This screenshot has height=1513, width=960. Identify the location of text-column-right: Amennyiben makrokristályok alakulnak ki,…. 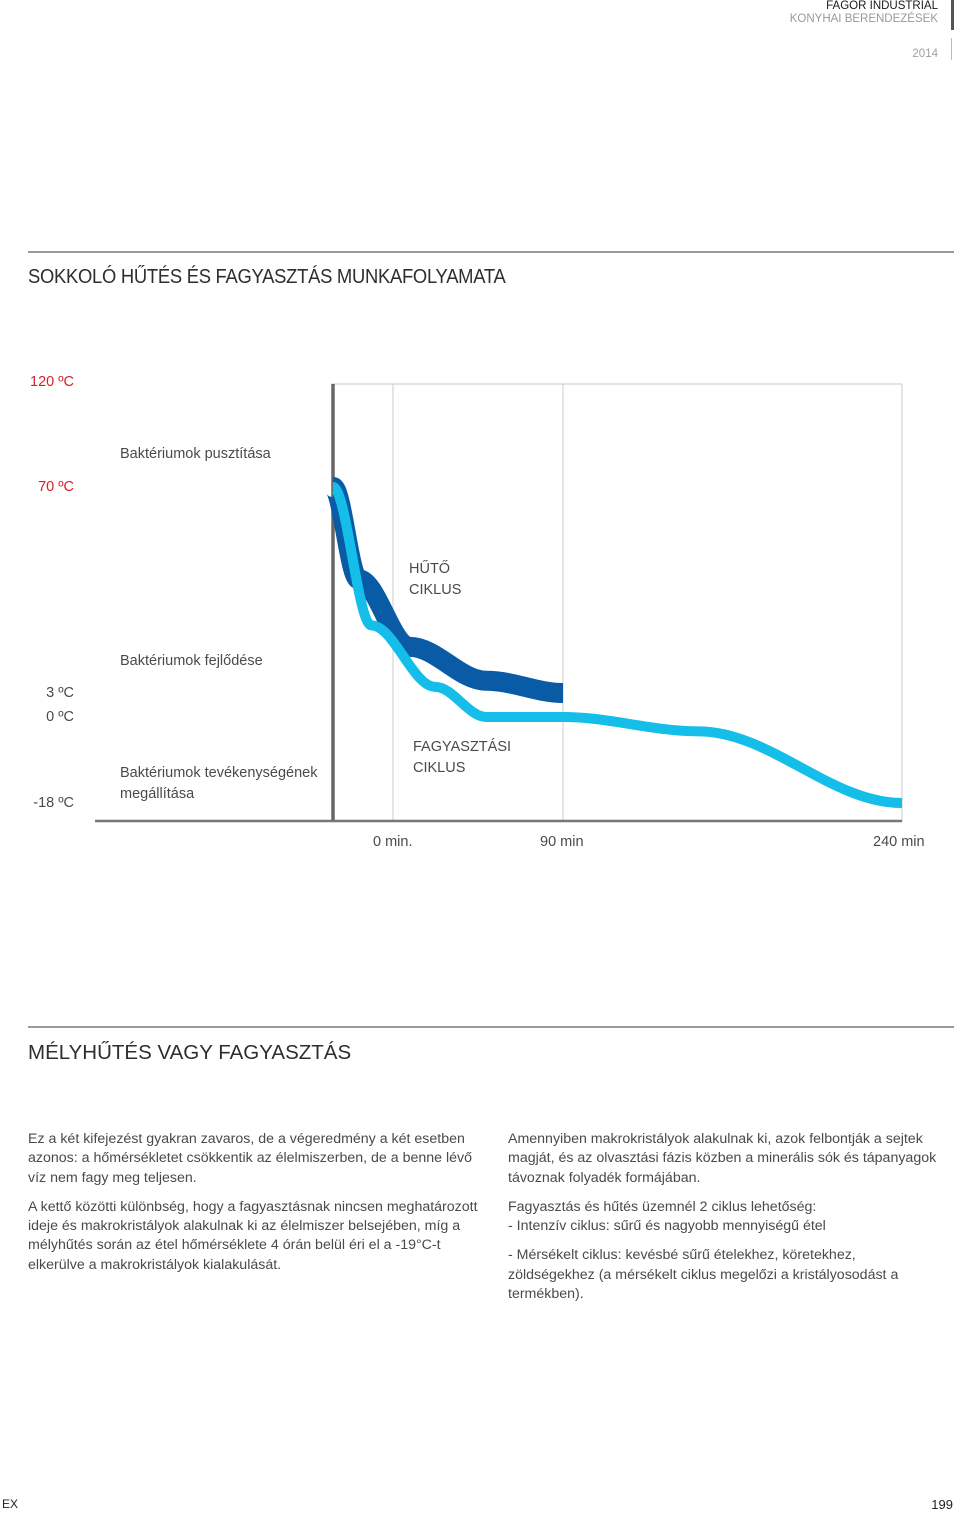
(723, 1222).